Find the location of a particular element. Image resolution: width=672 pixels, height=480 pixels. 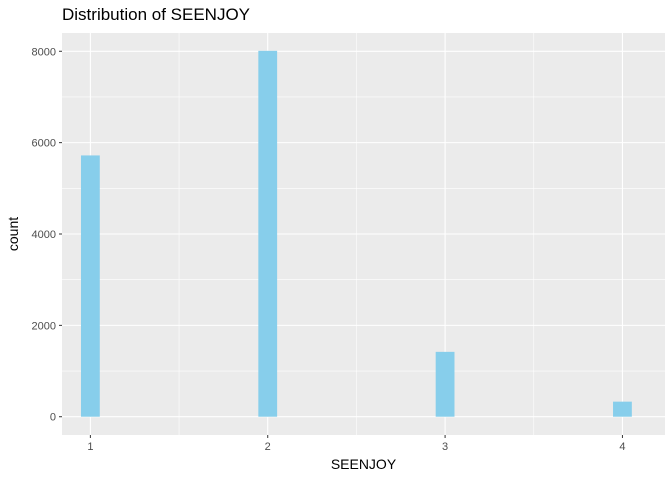

x-axis-title: SEENJOY is located at coordinates (364, 464).